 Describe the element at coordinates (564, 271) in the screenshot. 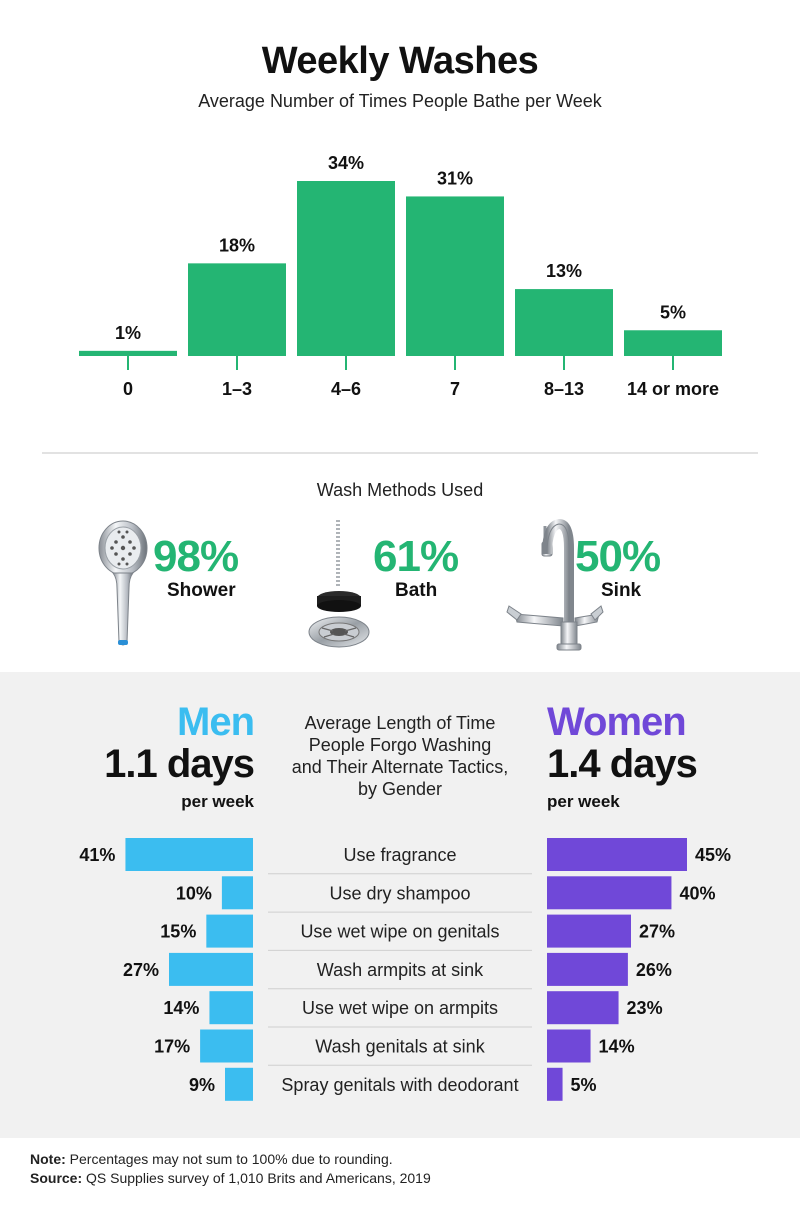

I see `histogram-value-label: 13%` at that location.